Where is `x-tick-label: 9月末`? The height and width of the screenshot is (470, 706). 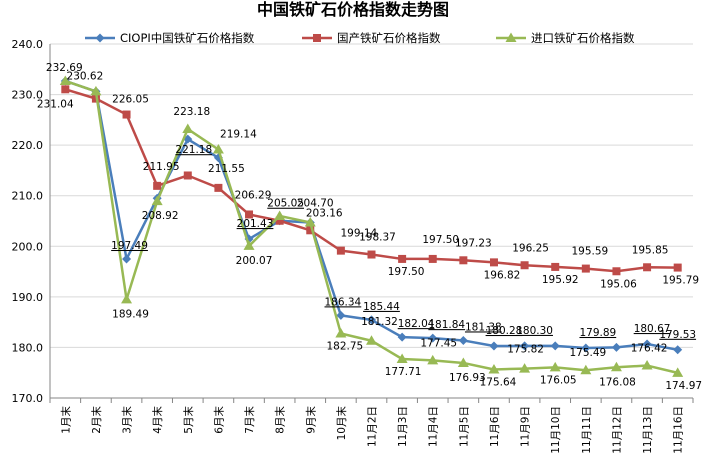
x-tick-label: 9月末 is located at coordinates (310, 420).